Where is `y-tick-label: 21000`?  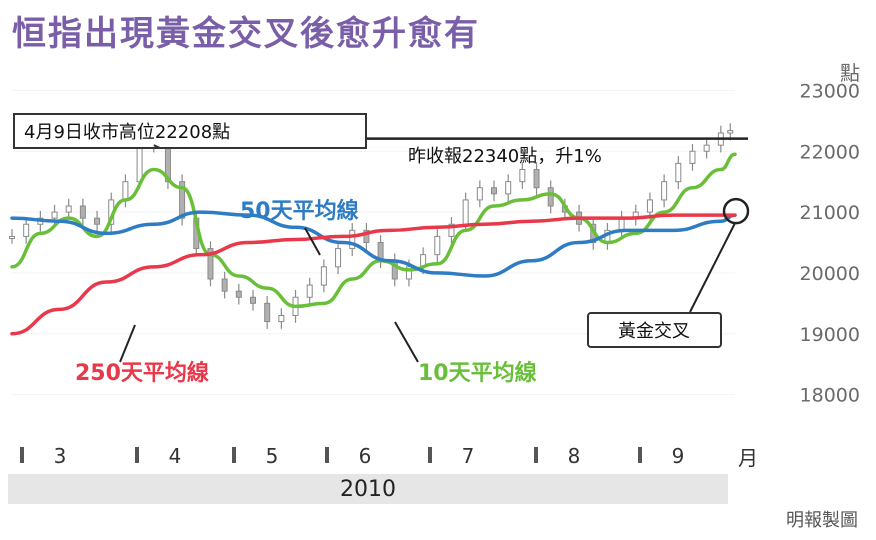 y-tick-label: 21000 is located at coordinates (830, 213).